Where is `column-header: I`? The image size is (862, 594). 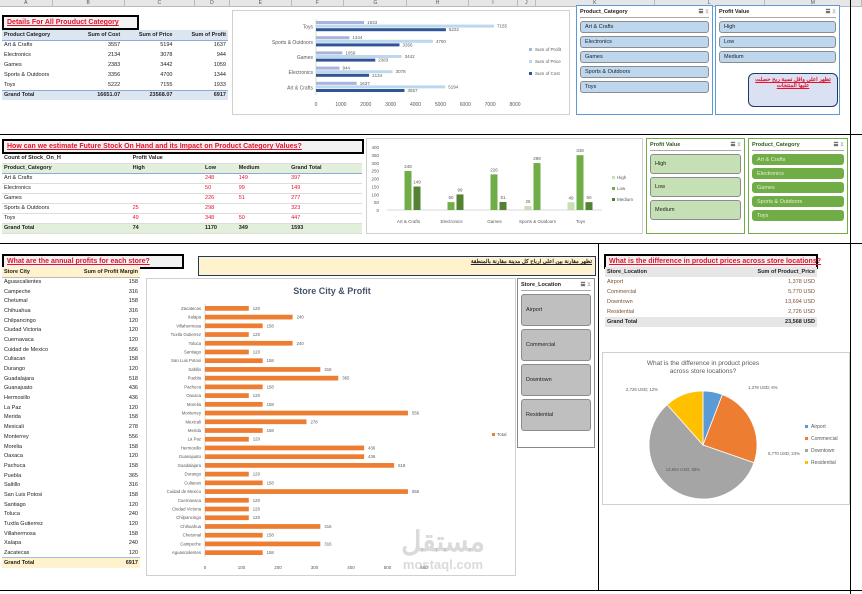 column-header: I is located at coordinates (494, 3).